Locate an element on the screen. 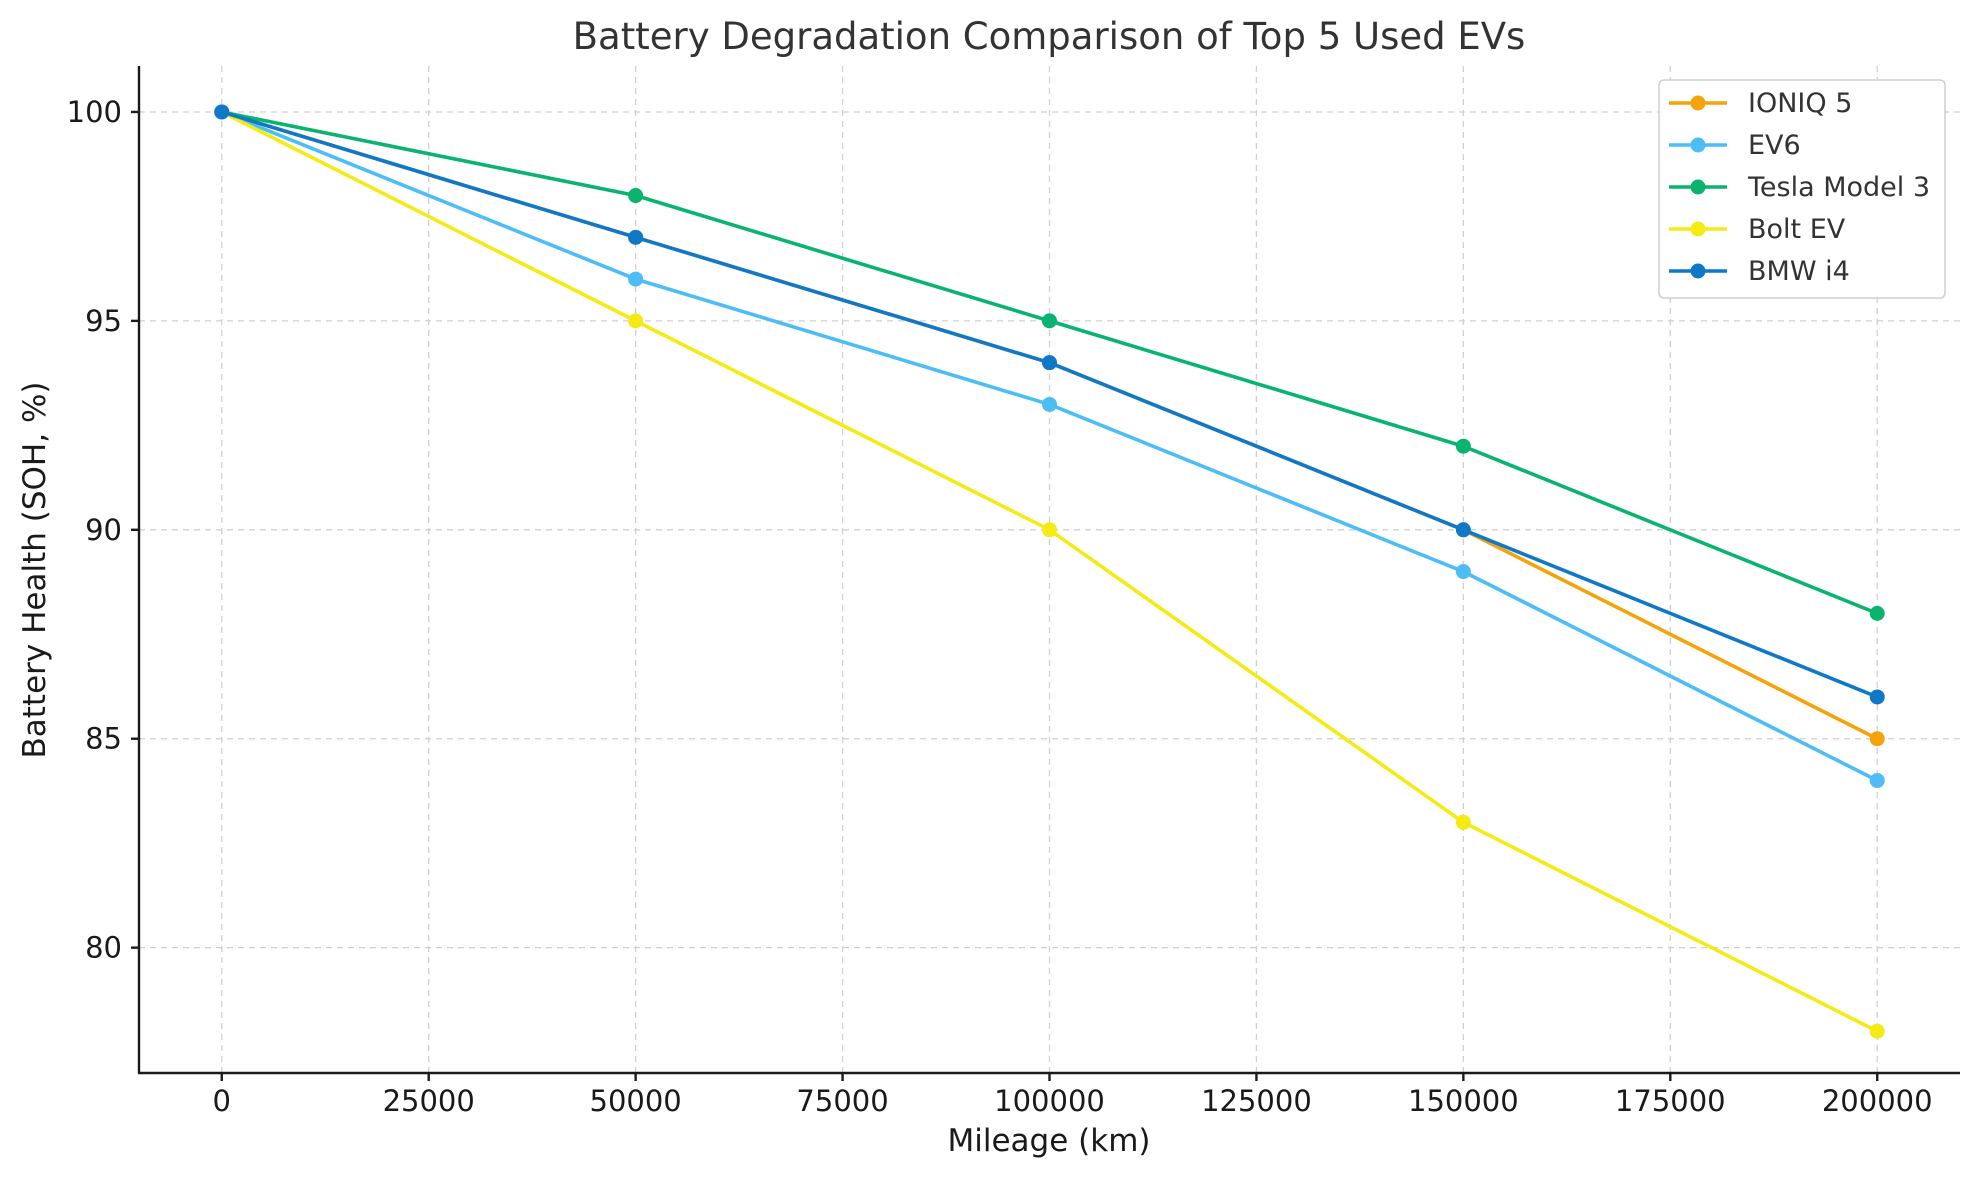  y-tick-label: 85 is located at coordinates (103, 739).